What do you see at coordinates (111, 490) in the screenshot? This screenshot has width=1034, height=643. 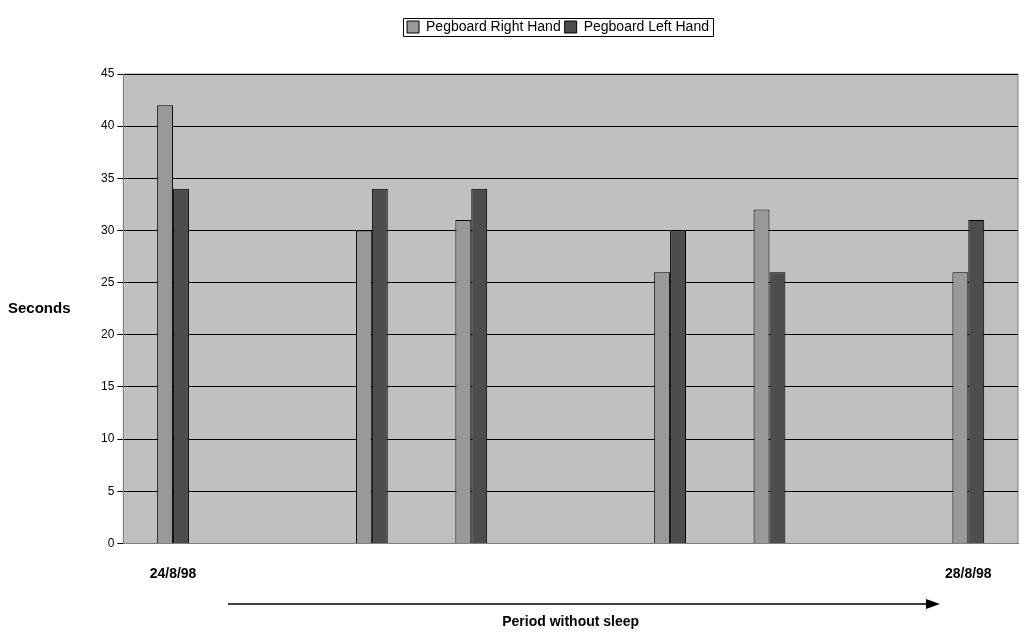 I see `y-tick-label: 5` at bounding box center [111, 490].